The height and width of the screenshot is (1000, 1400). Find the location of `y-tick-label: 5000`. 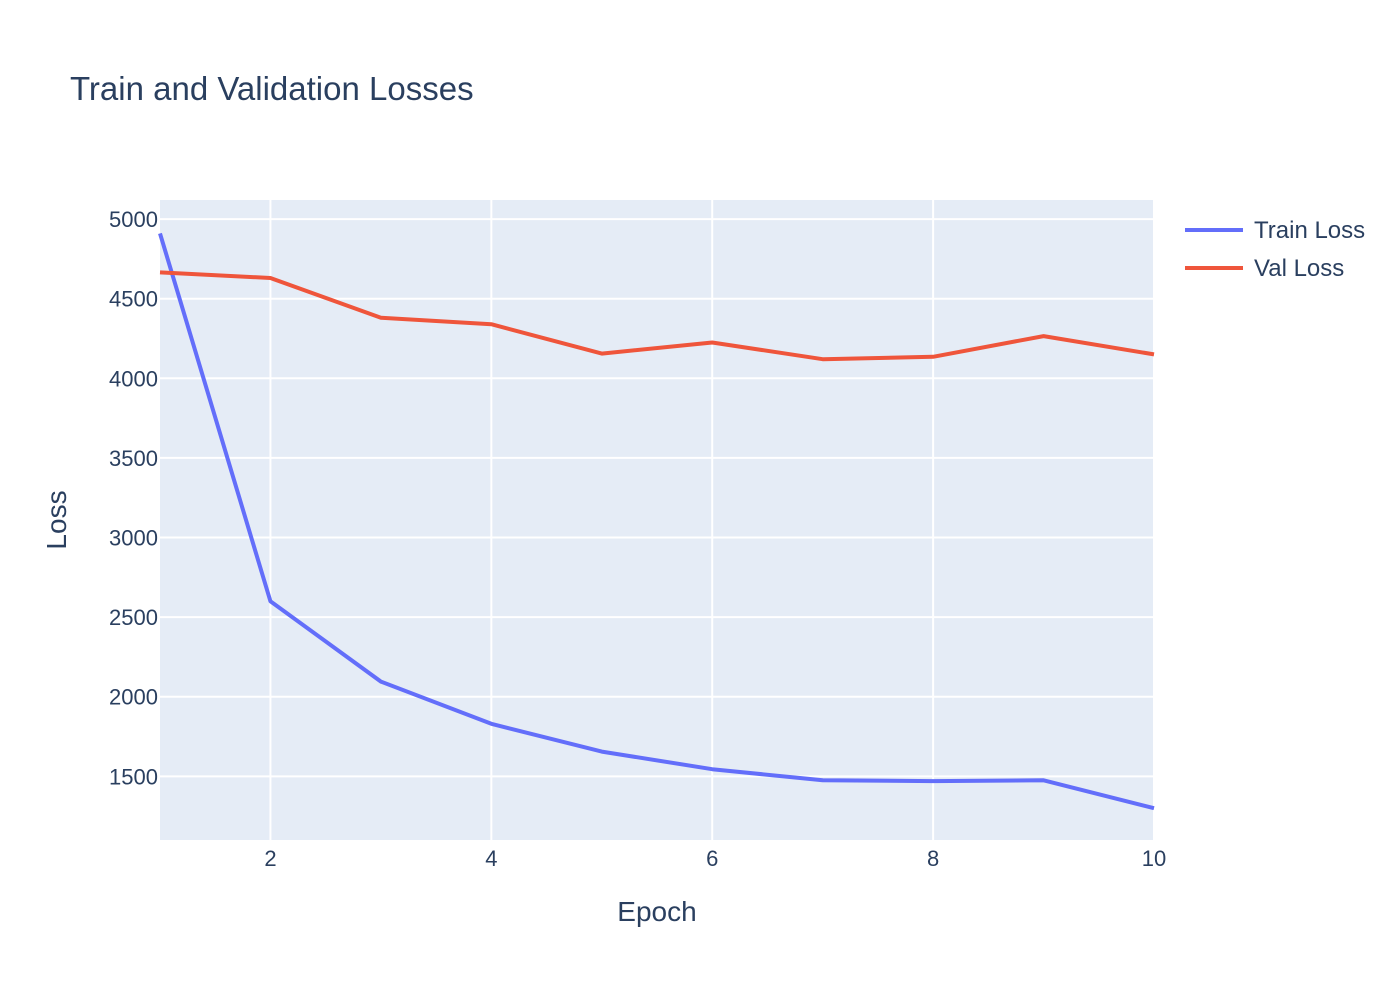

y-tick-label: 5000 is located at coordinates (133, 219).